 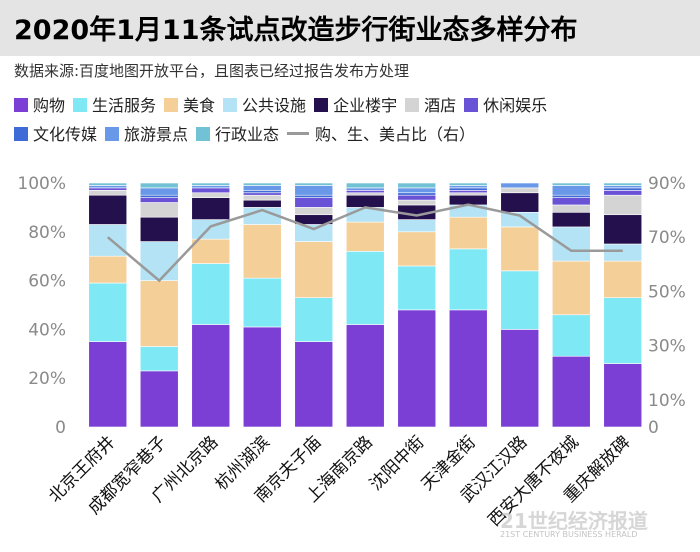 I want to click on y-left-tick-label: 100%, so click(x=41, y=184).